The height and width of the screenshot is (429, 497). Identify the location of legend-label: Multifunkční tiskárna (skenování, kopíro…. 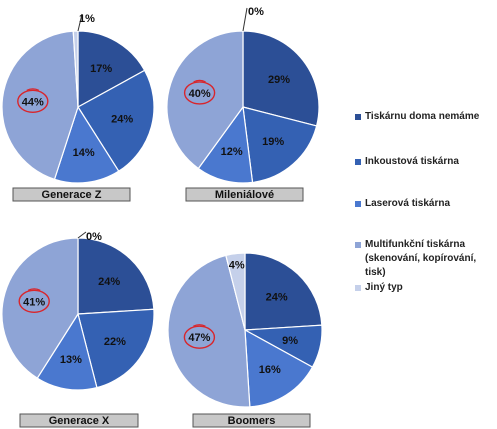
(421, 258).